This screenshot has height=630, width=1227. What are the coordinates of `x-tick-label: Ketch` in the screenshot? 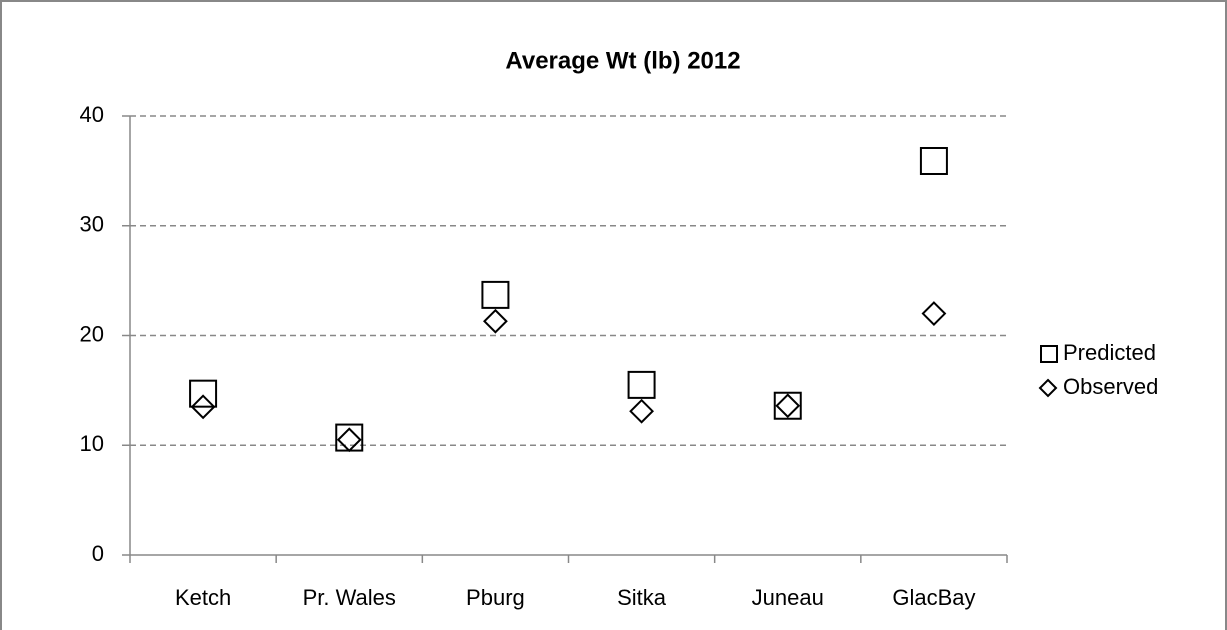 It's located at (203, 597).